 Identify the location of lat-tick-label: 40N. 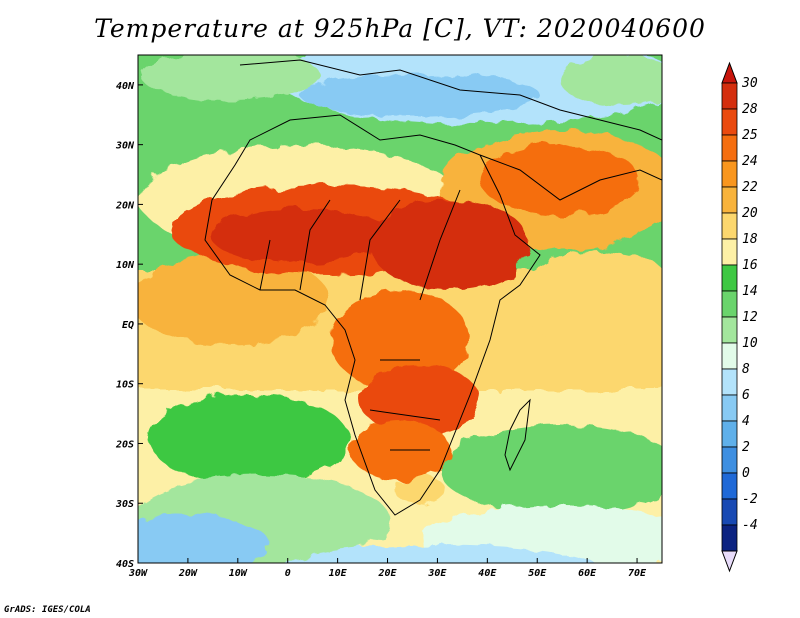
(125, 86).